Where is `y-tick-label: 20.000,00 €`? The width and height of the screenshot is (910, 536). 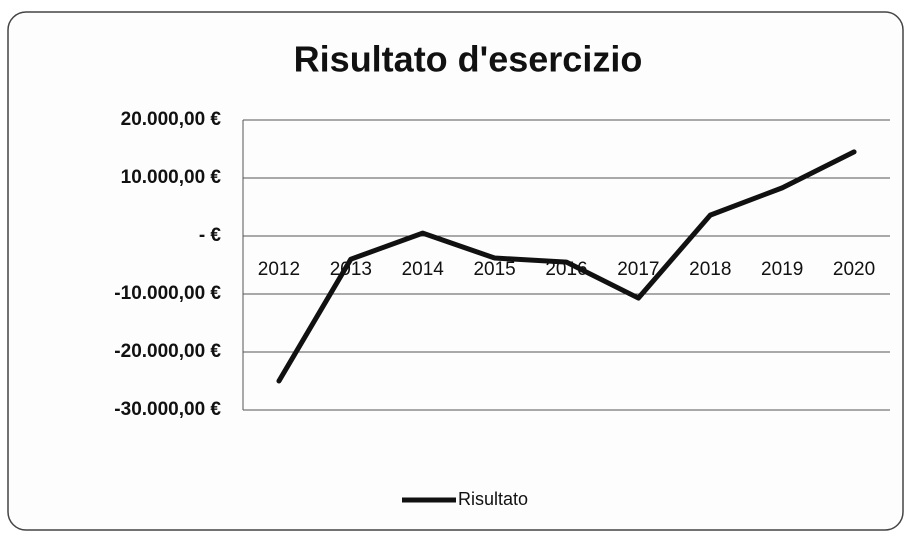 y-tick-label: 20.000,00 € is located at coordinates (171, 119).